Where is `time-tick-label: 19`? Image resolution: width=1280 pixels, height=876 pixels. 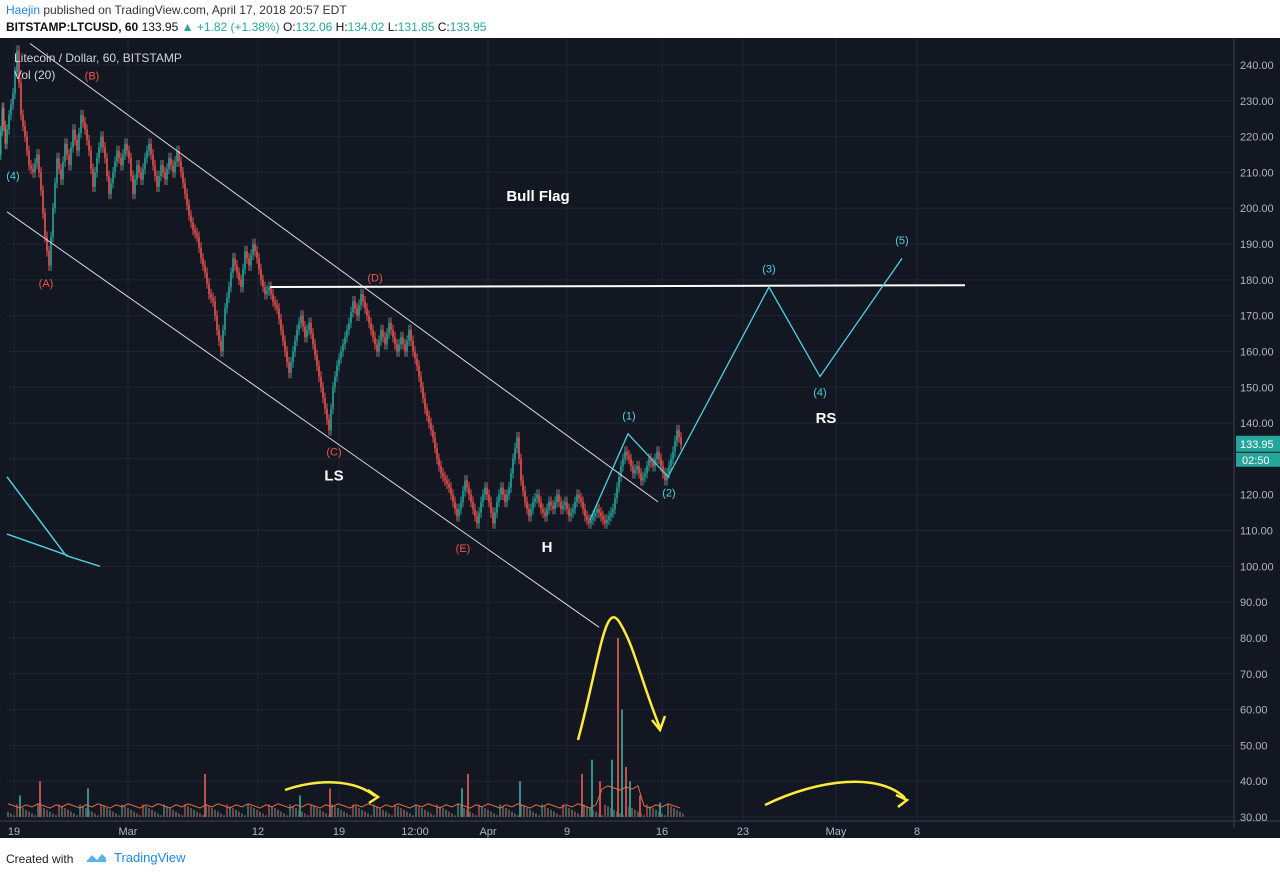 time-tick-label: 19 is located at coordinates (14, 832).